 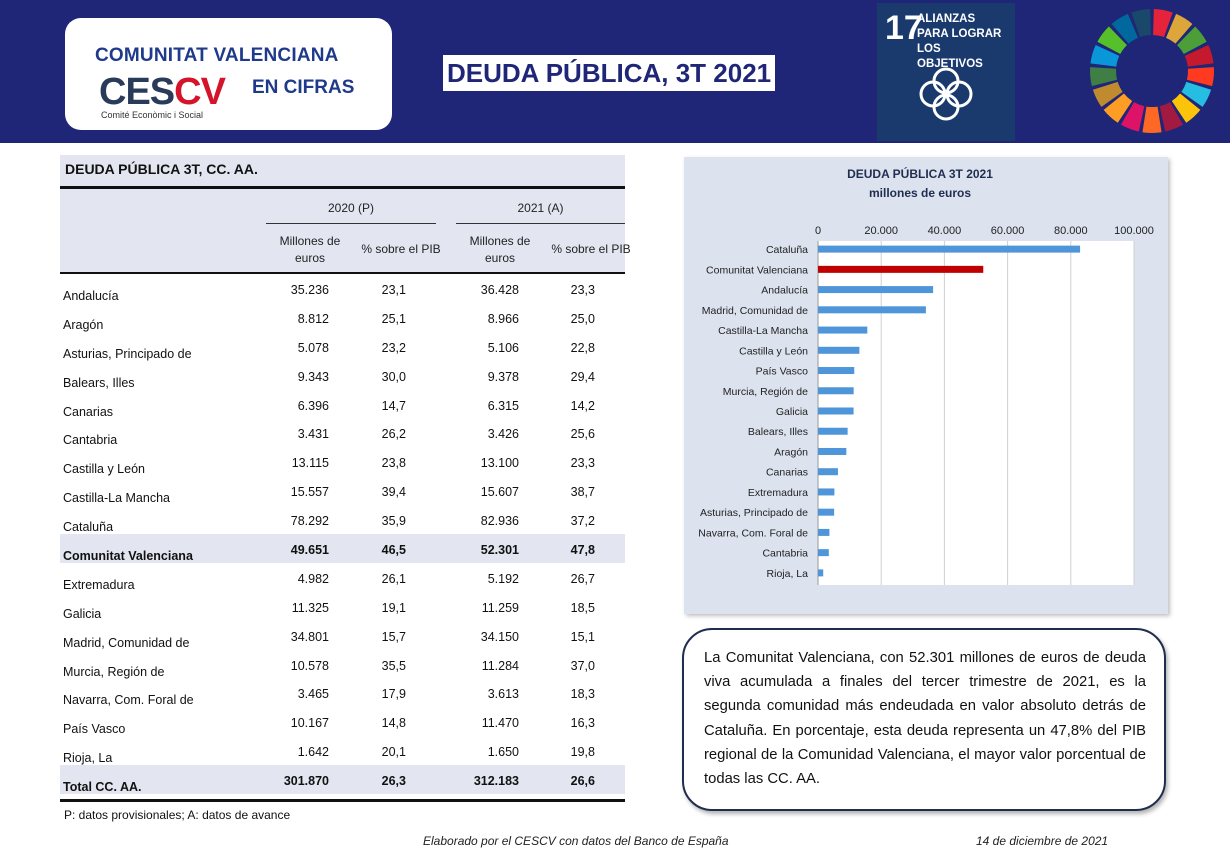 I want to click on row-value: 35,9, so click(x=393, y=521).